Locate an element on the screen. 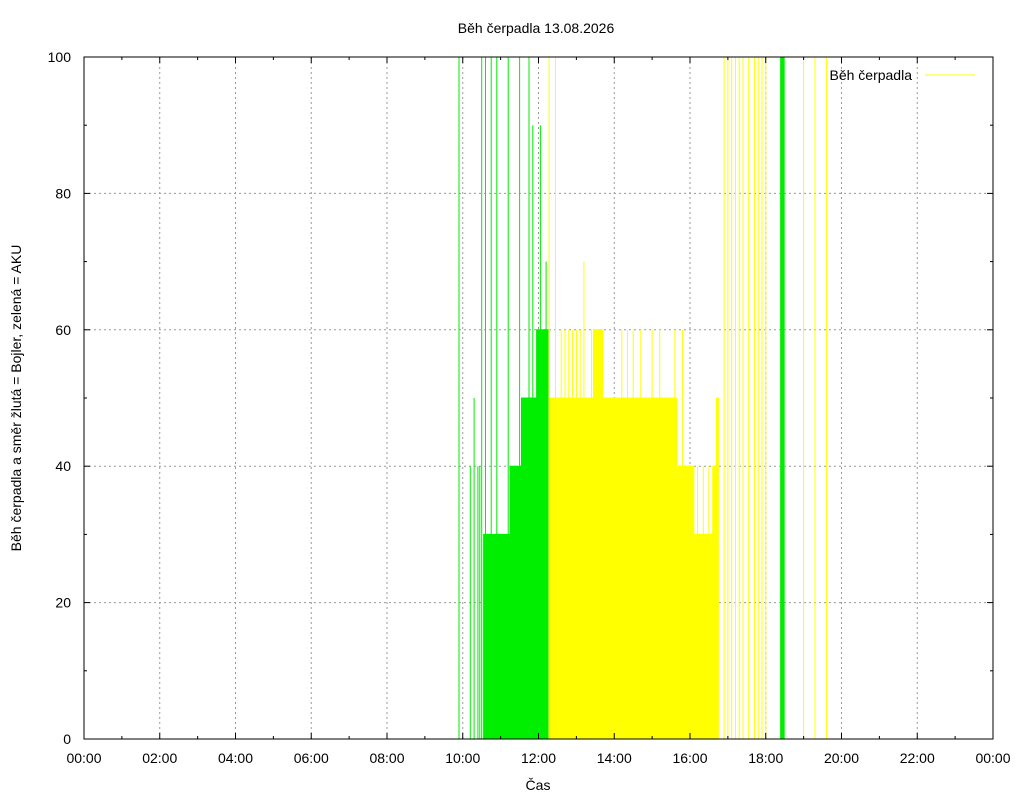 This screenshot has width=1024, height=800. x-tick-label: 04:00 is located at coordinates (235, 758).